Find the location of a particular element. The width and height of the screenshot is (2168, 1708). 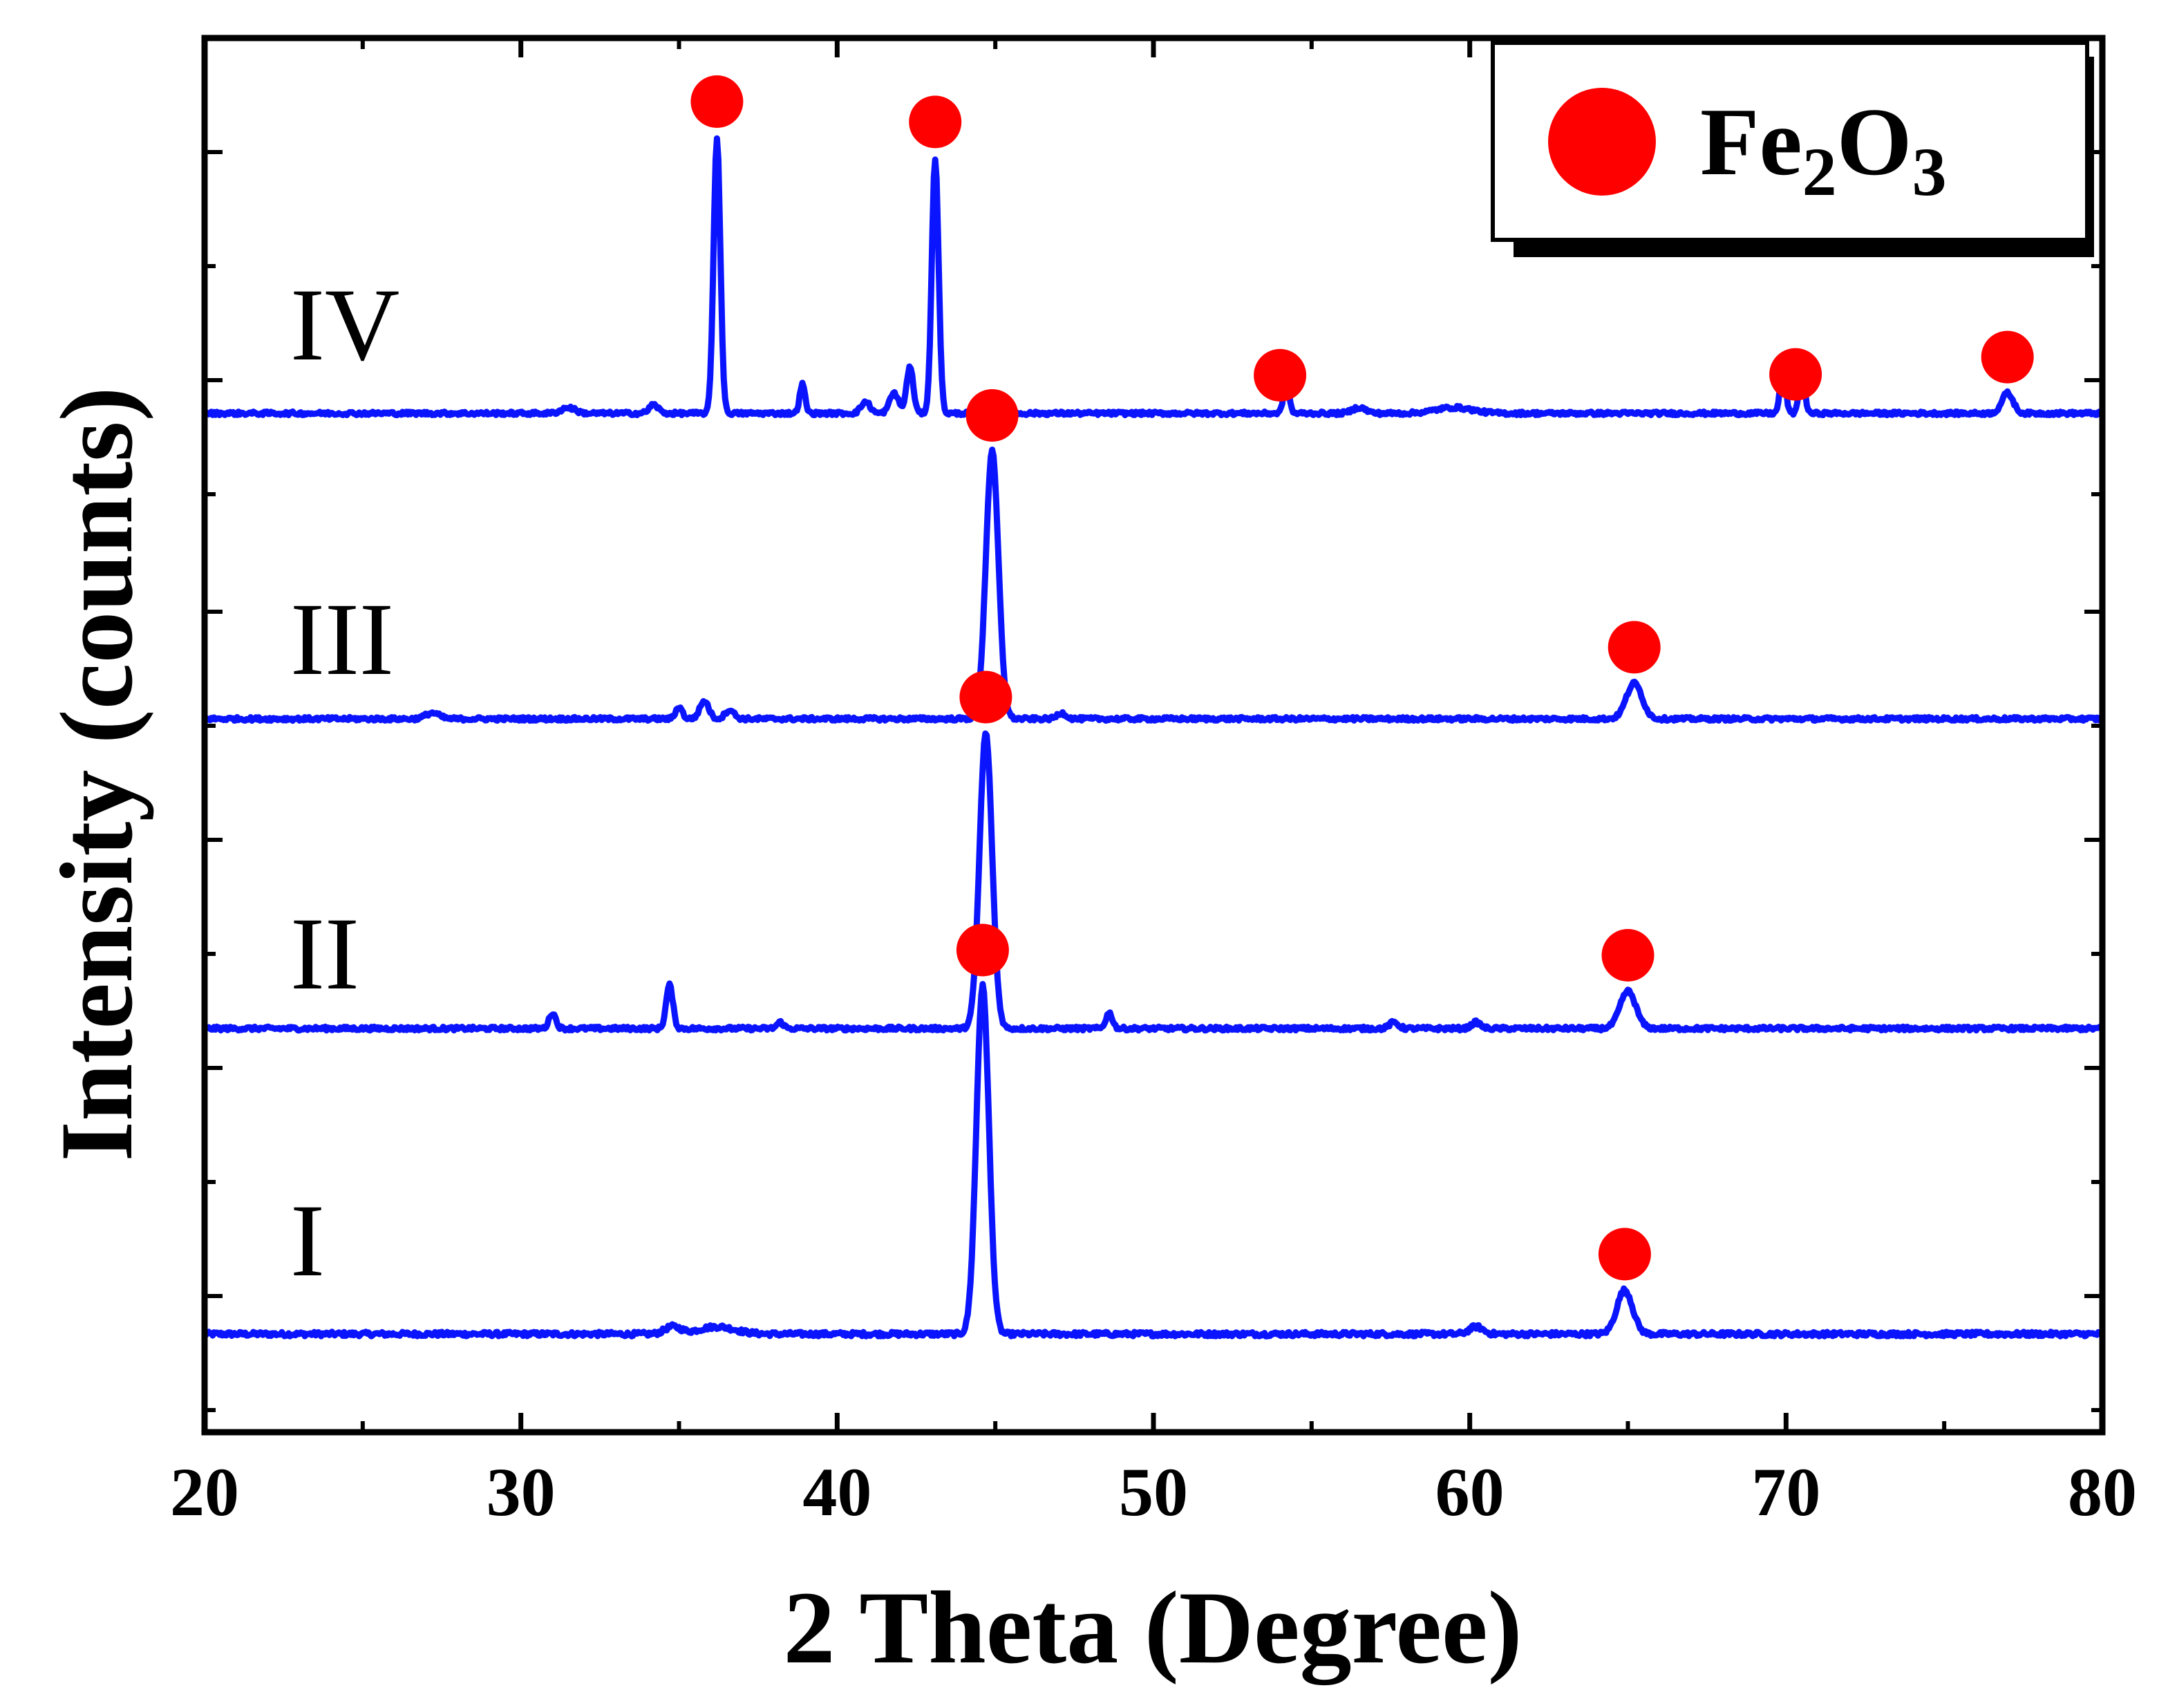

xrd-curve-III is located at coordinates (1153, 585).